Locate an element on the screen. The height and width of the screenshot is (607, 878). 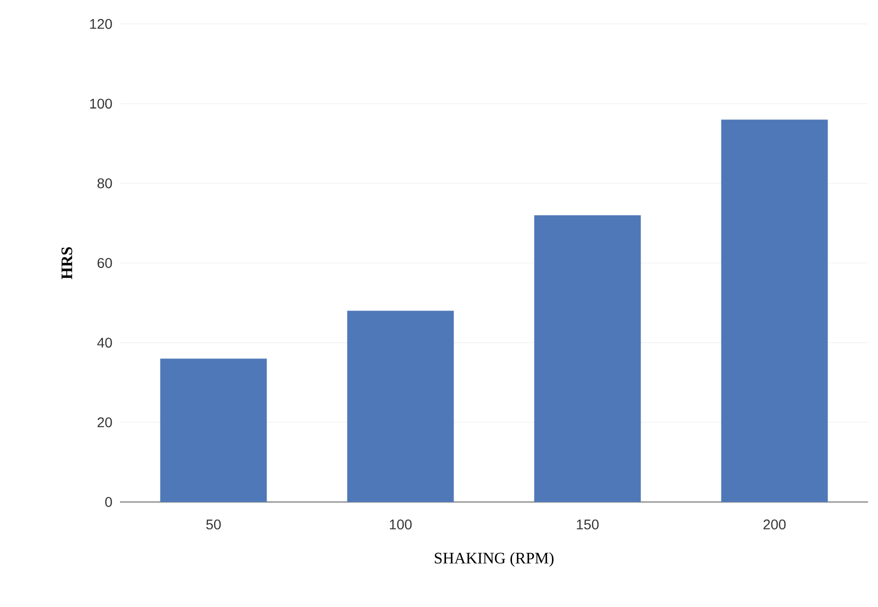
x-tick-label: 50 is located at coordinates (213, 525).